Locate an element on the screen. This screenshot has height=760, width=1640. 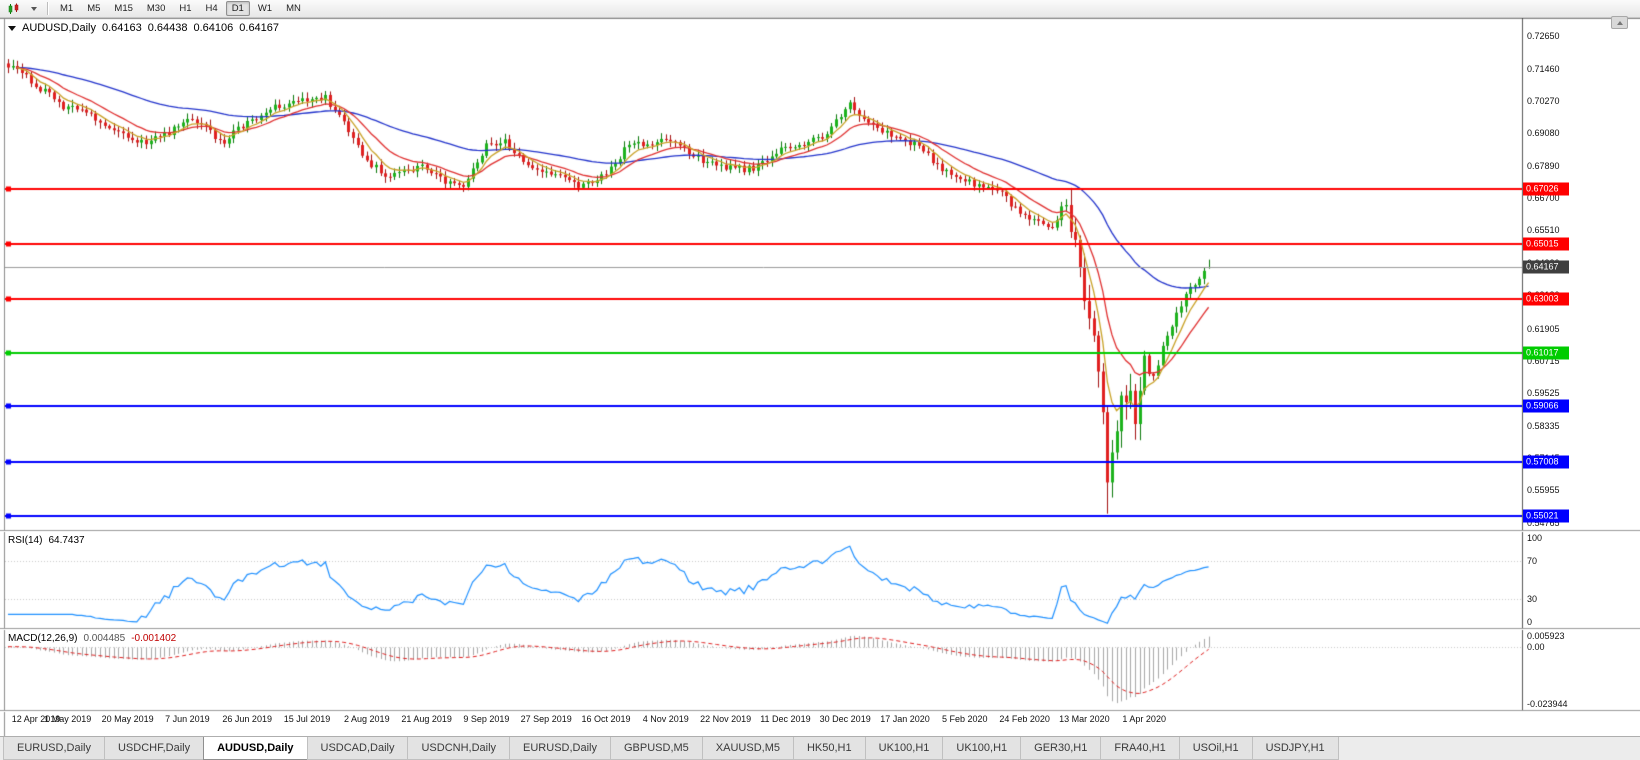
macd-indicator-header: MACD(12,26,9) 0.004485 -0.001402 is located at coordinates (92, 638).